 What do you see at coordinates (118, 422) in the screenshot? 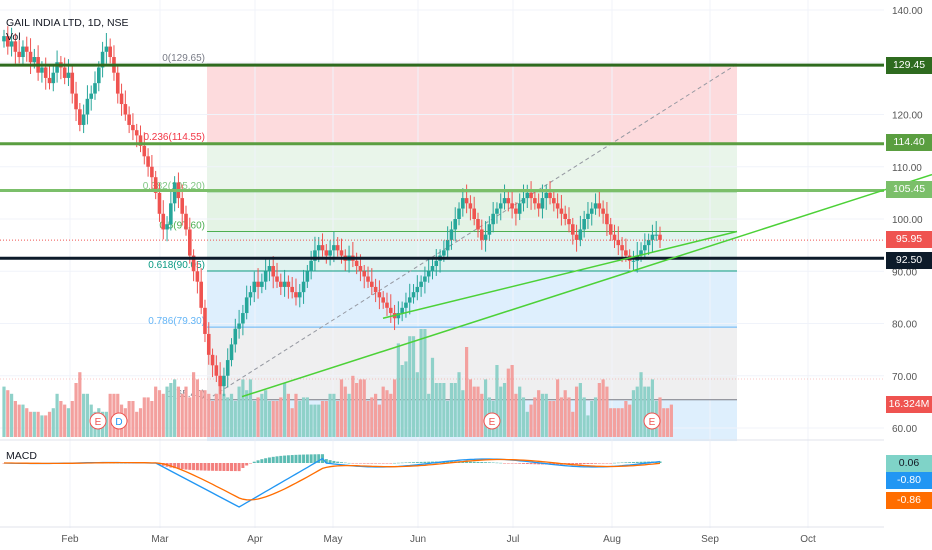
I see `event-marker-label: D` at bounding box center [118, 422].